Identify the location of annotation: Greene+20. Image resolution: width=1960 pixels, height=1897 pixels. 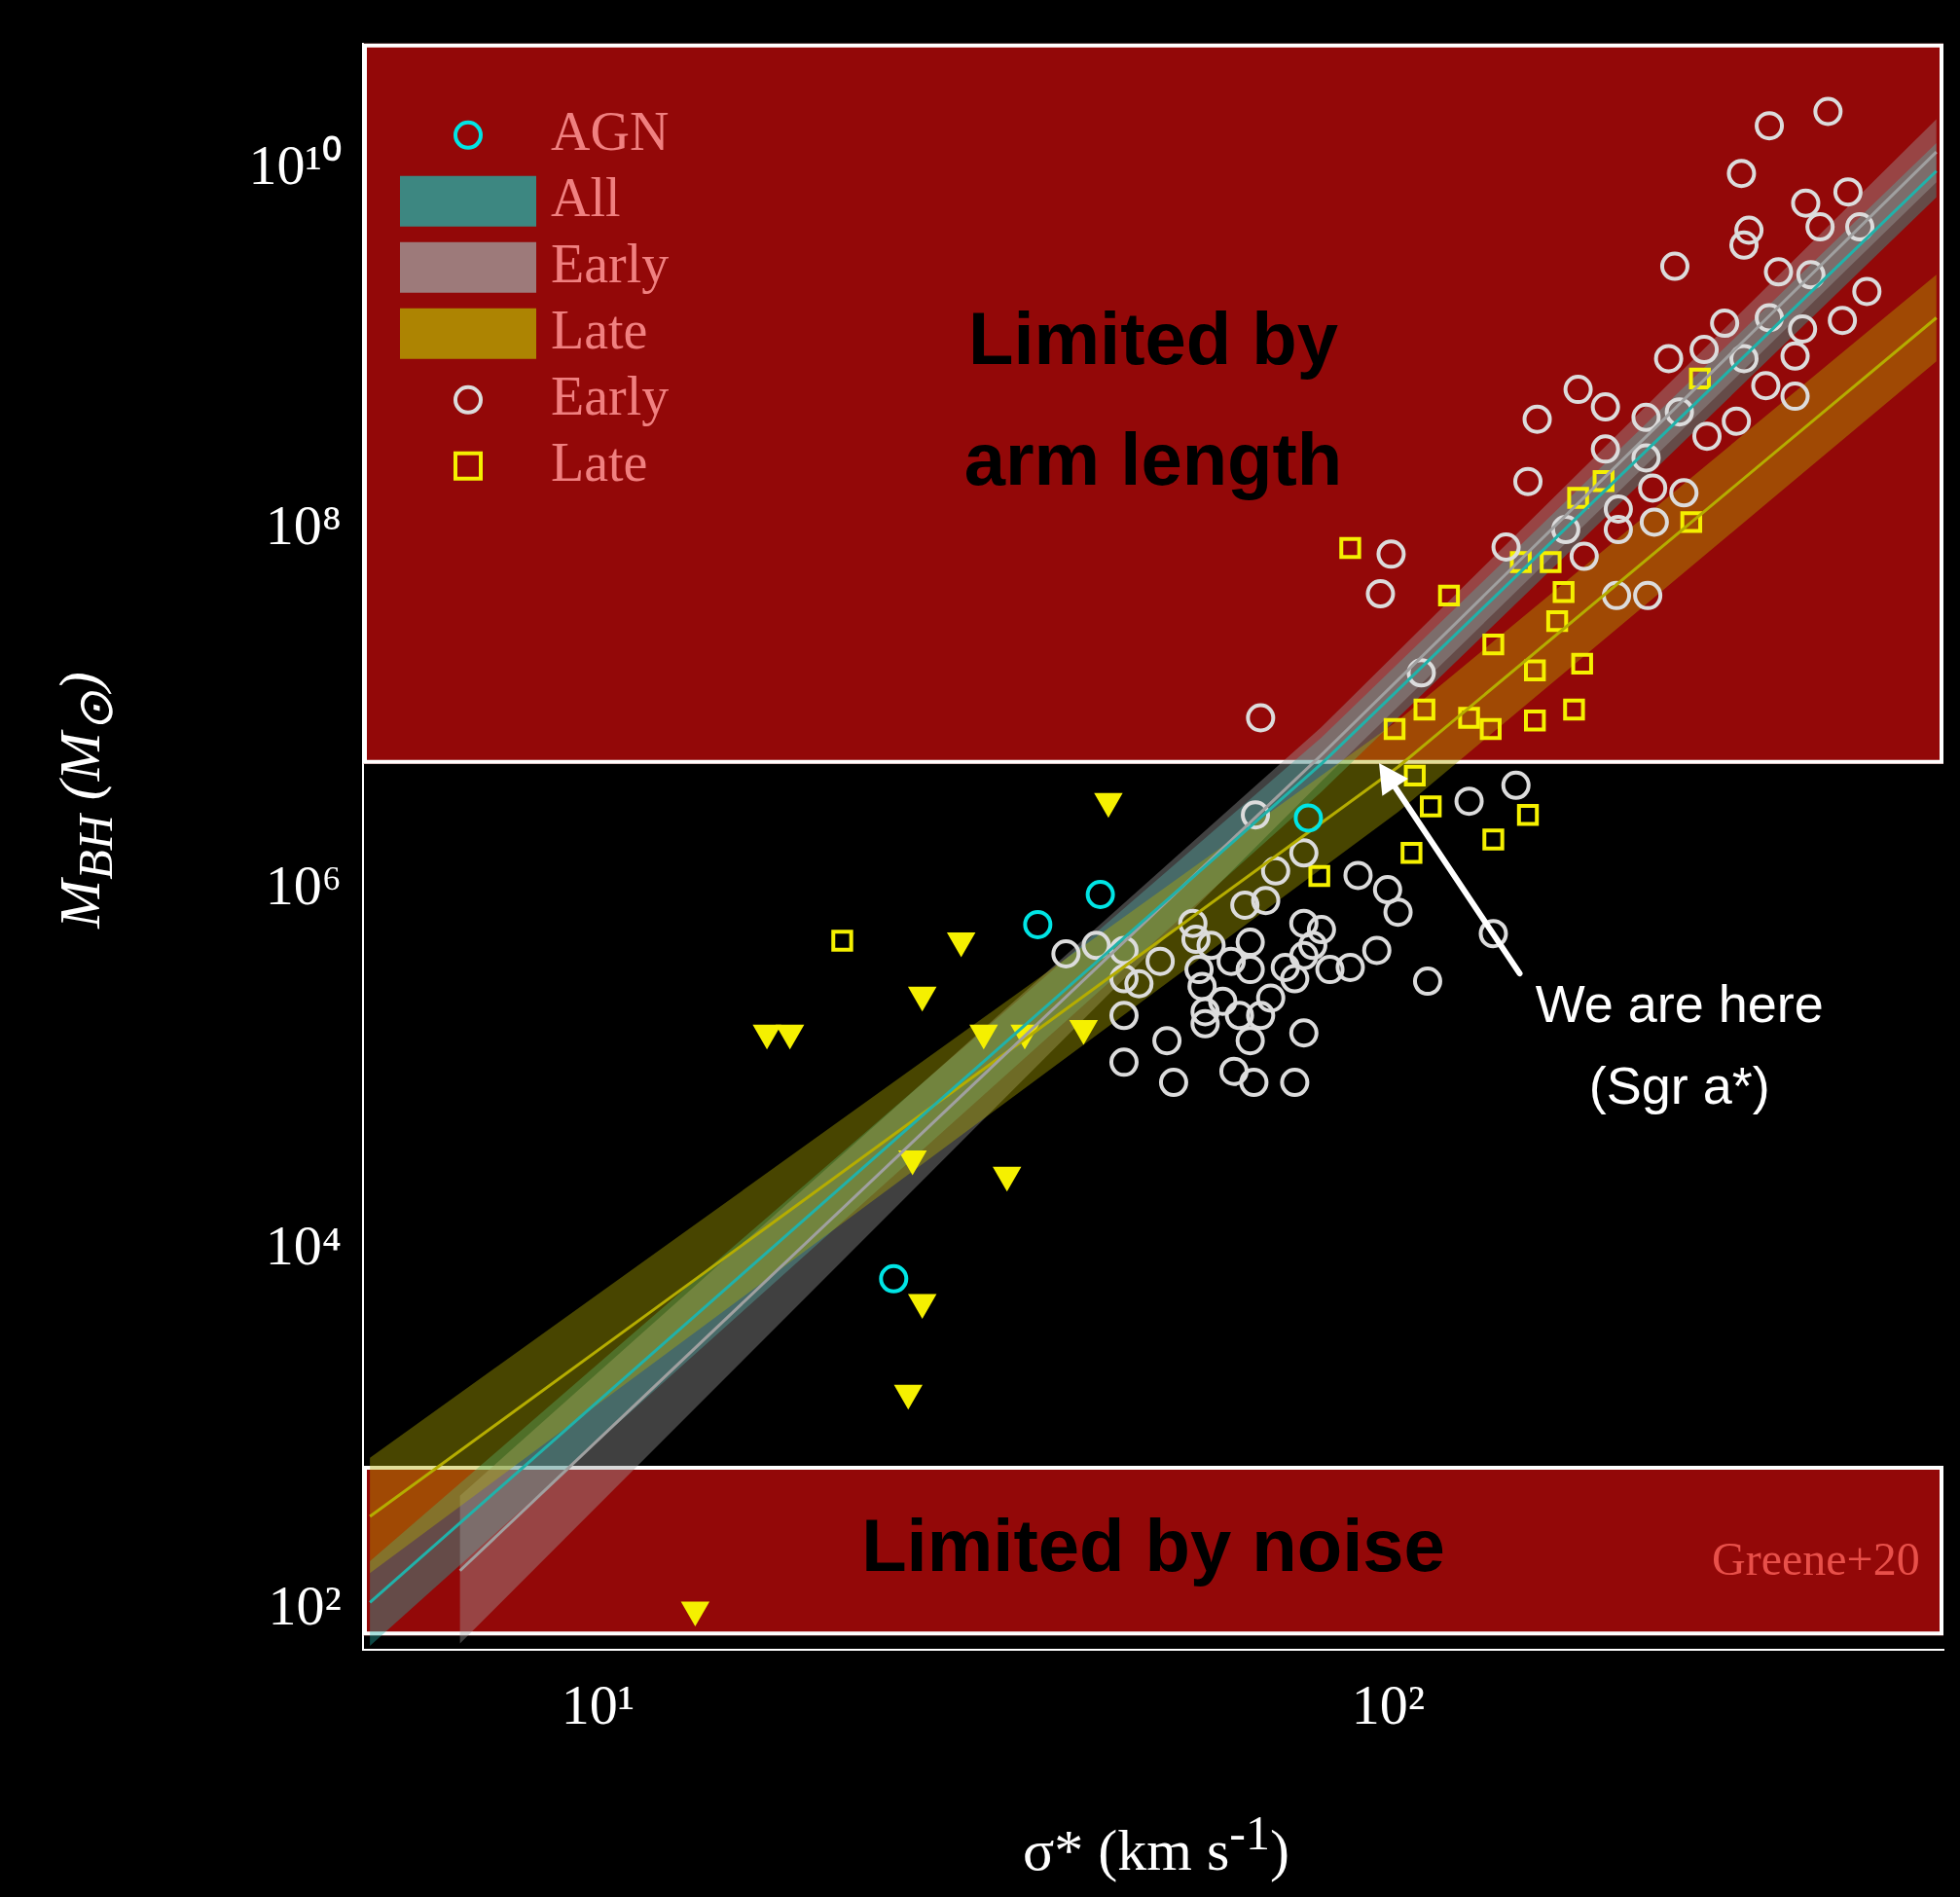
(1816, 1559).